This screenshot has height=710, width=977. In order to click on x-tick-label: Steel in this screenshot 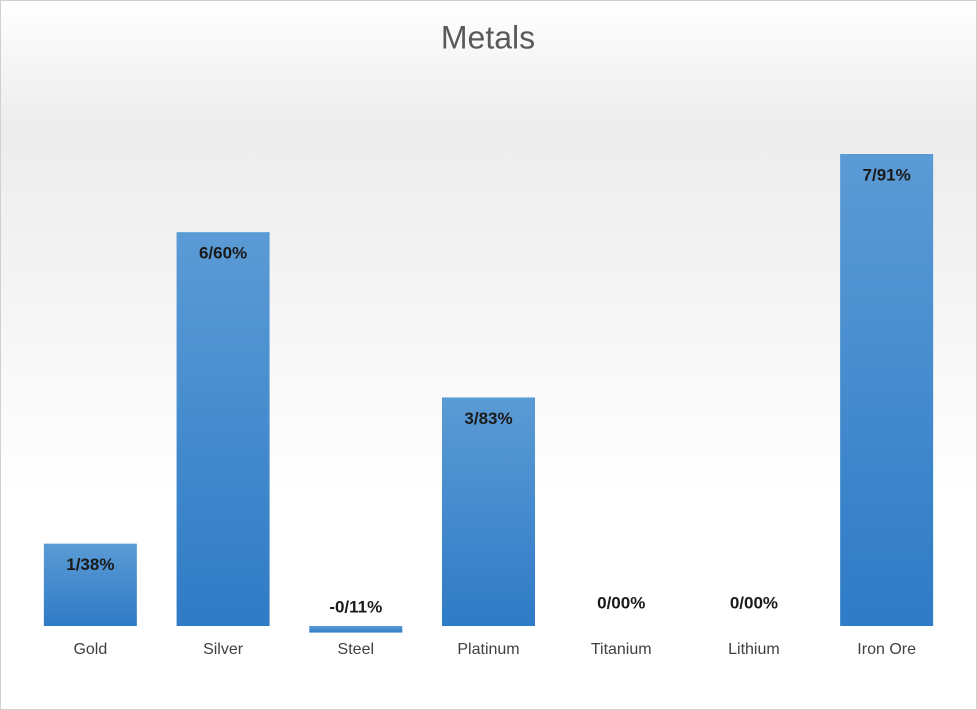, I will do `click(356, 649)`.